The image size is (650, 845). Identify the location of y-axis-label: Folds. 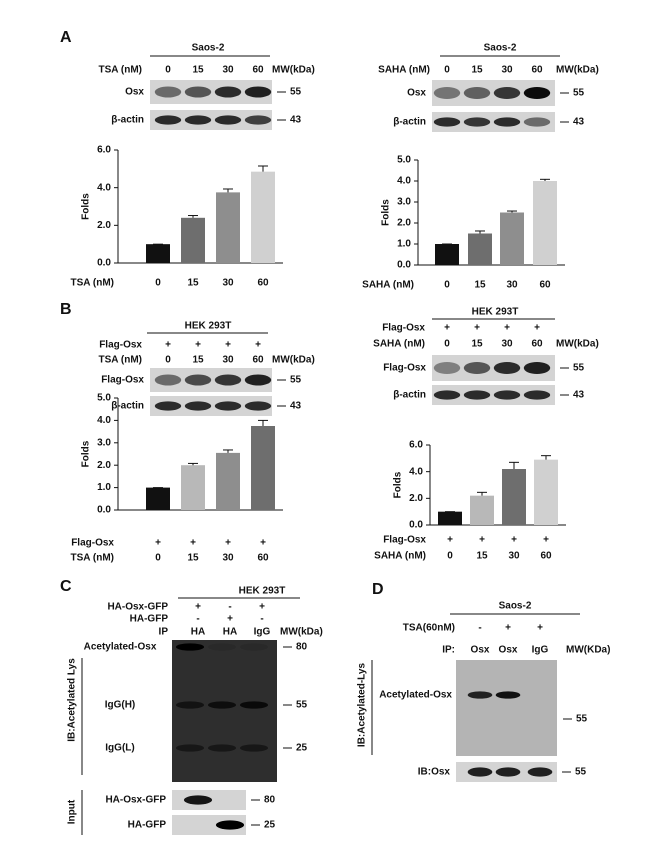
(86, 453).